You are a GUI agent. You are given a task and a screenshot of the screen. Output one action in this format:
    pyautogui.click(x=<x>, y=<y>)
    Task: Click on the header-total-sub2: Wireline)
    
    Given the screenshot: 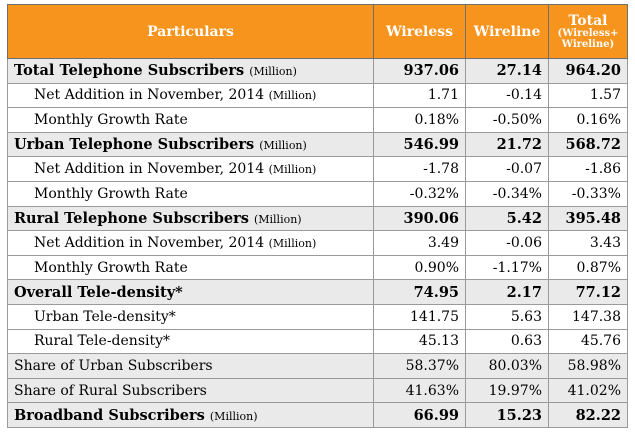 What is the action you would take?
    pyautogui.click(x=588, y=44)
    